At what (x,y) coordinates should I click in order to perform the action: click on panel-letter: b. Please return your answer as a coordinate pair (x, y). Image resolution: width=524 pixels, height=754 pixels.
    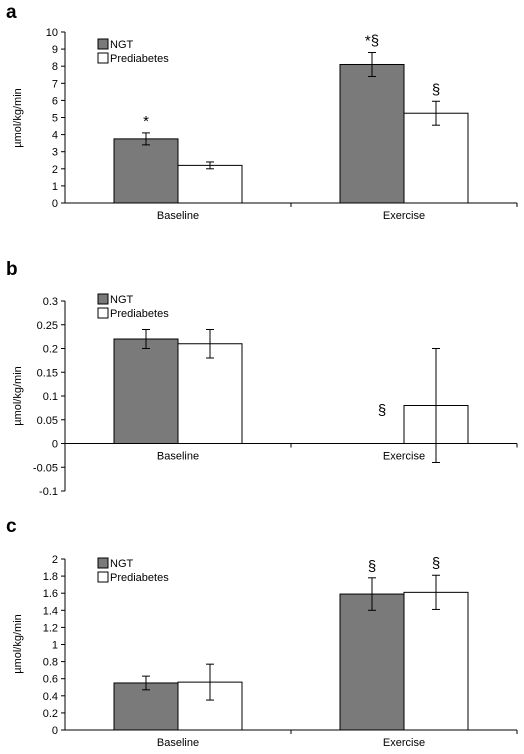
    Looking at the image, I should click on (12, 269).